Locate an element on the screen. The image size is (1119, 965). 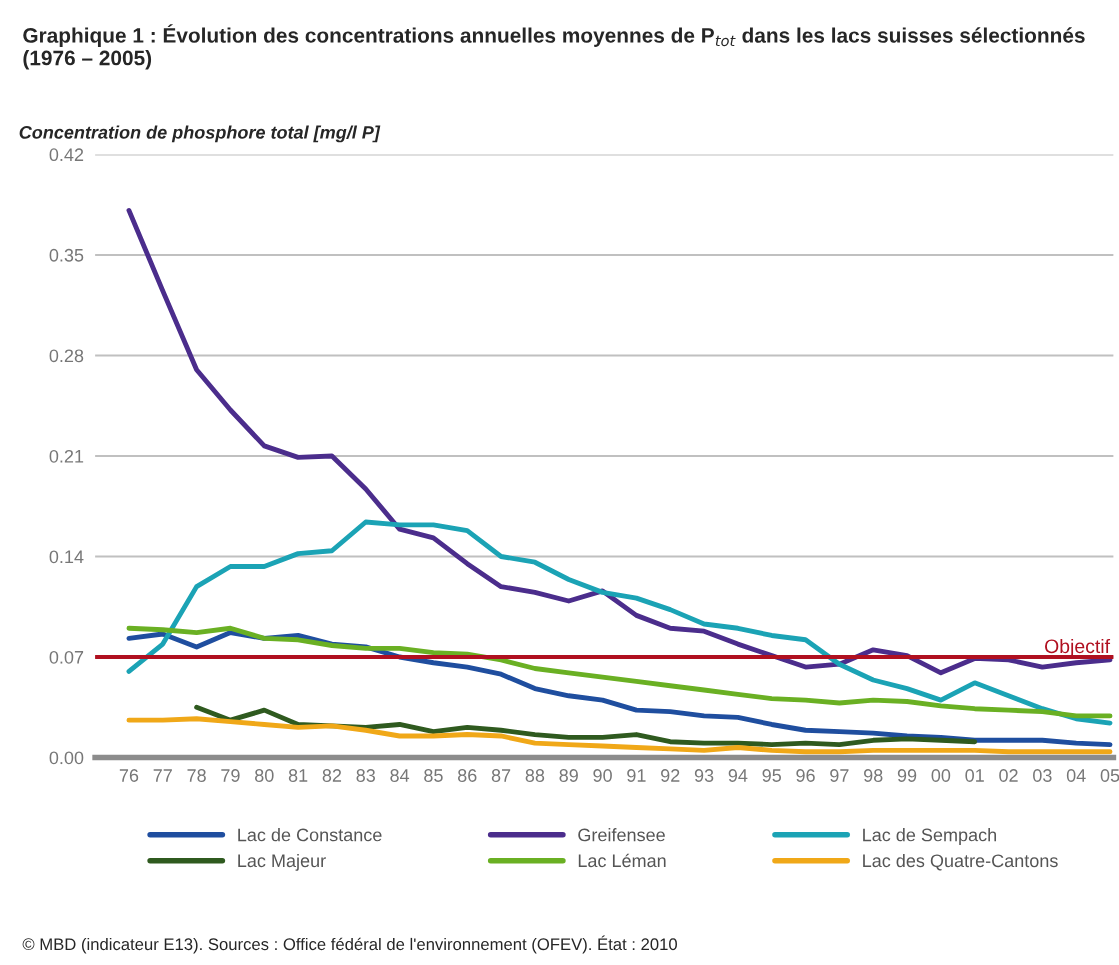
x-tick-label: 90 is located at coordinates (602, 775).